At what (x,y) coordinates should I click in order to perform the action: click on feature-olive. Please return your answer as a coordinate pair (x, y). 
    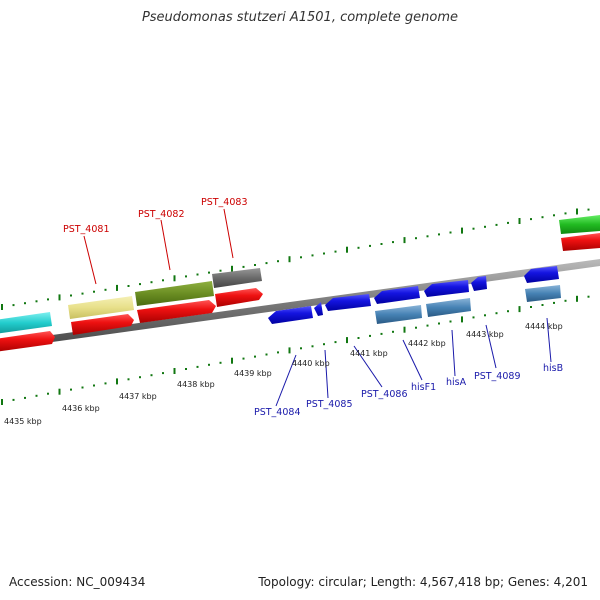
    Looking at the image, I should click on (174, 293).